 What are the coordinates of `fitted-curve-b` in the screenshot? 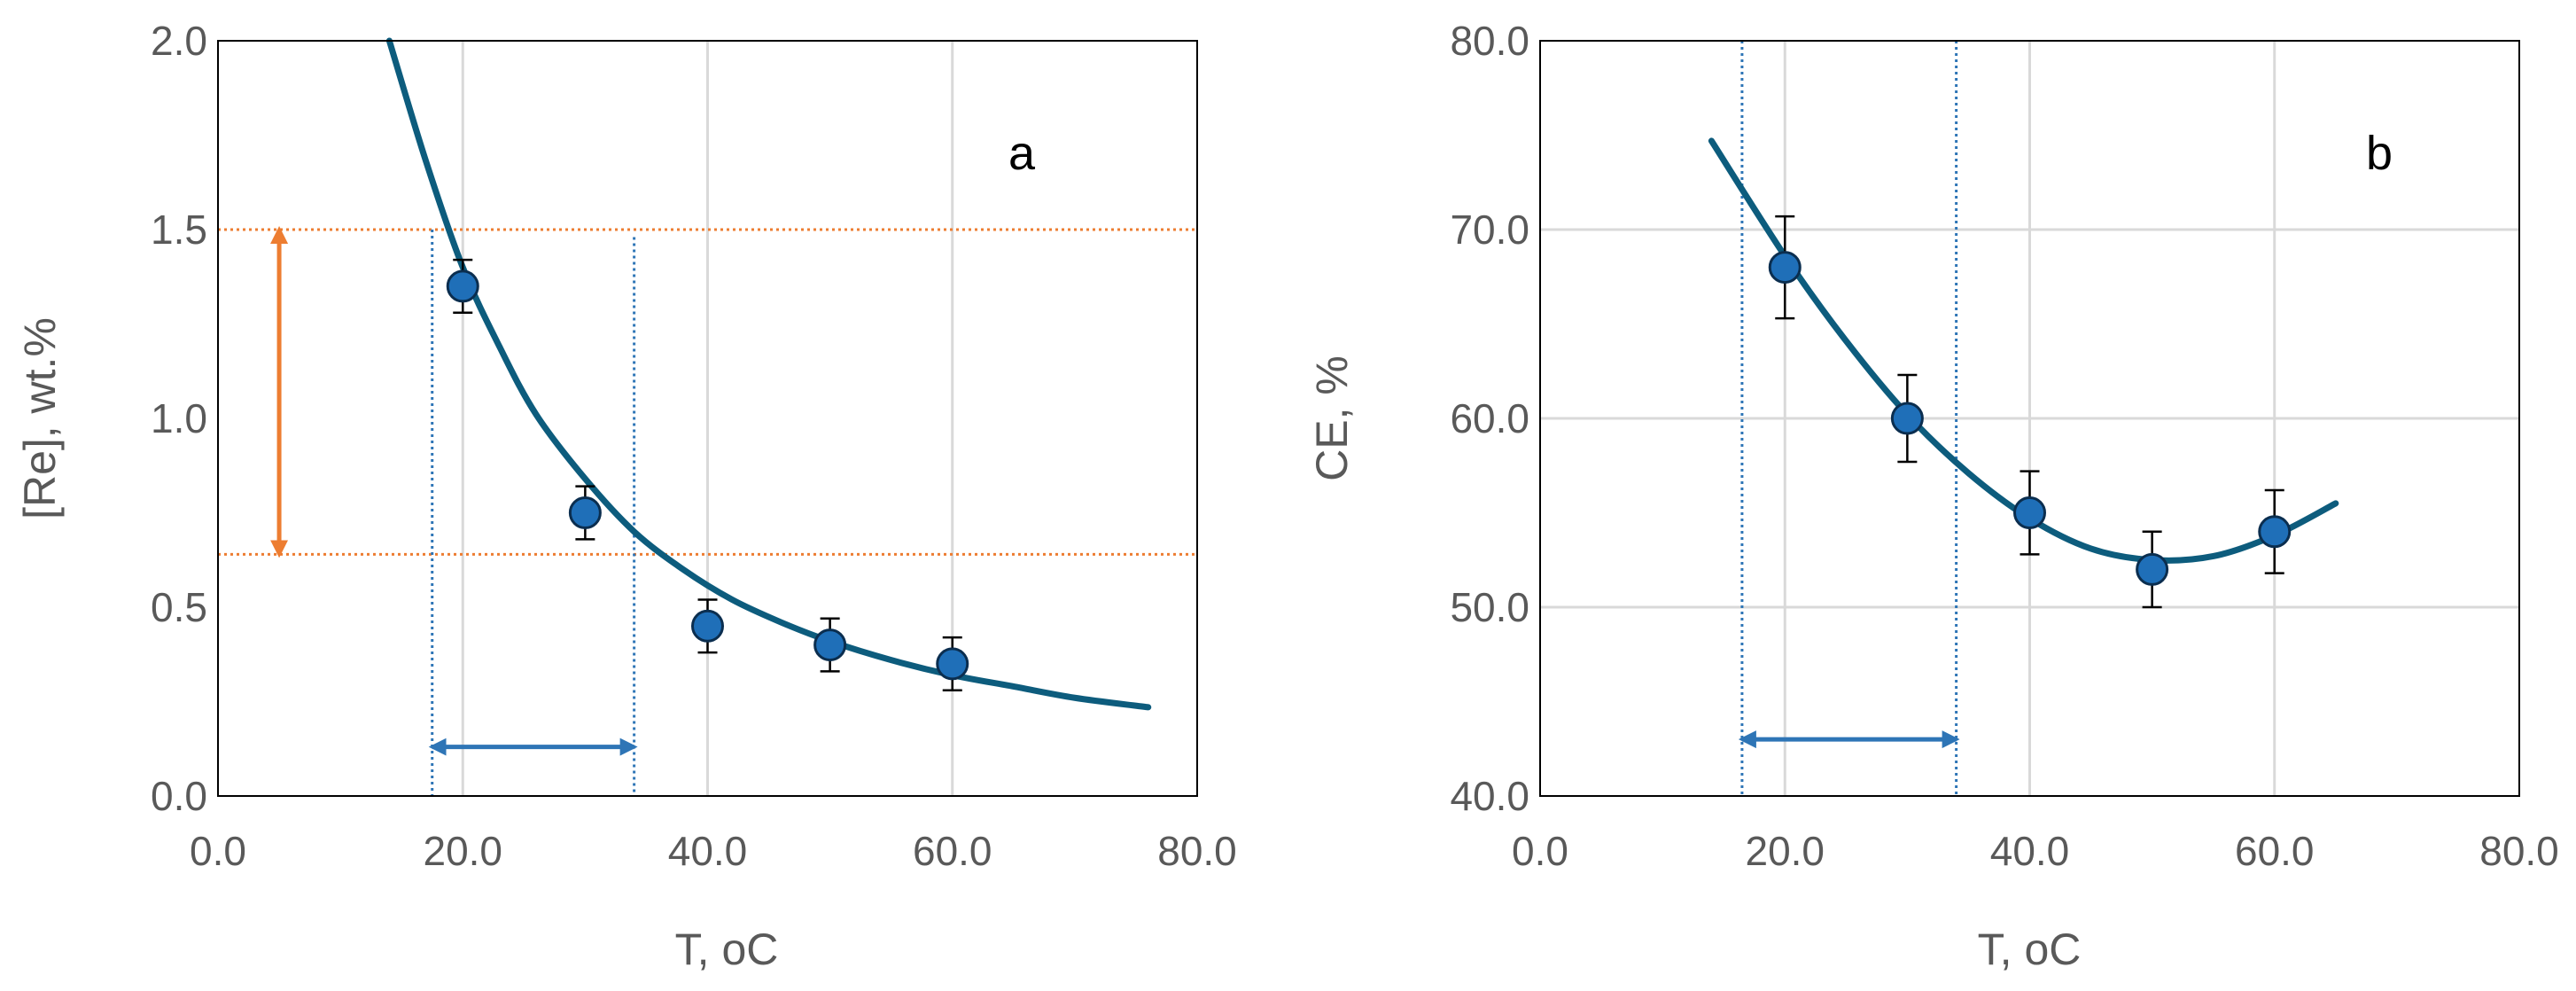 It's located at (2024, 350).